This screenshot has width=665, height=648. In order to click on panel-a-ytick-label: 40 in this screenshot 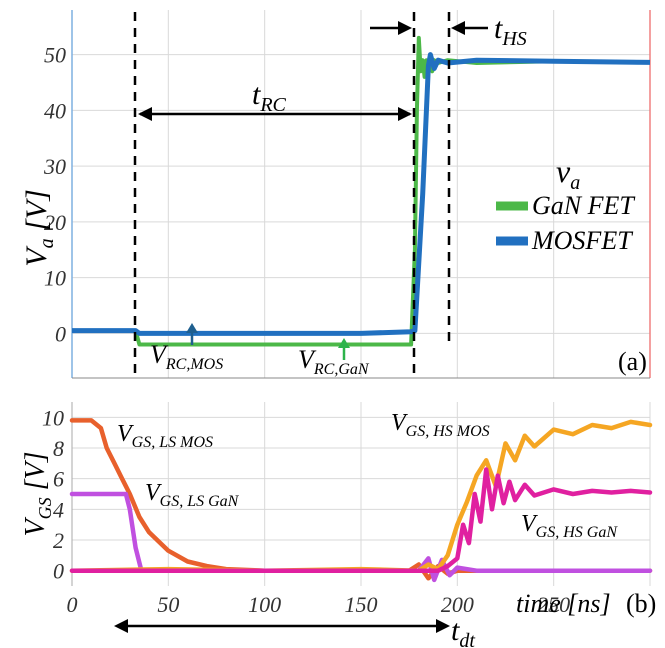, I will do `click(55, 110)`.